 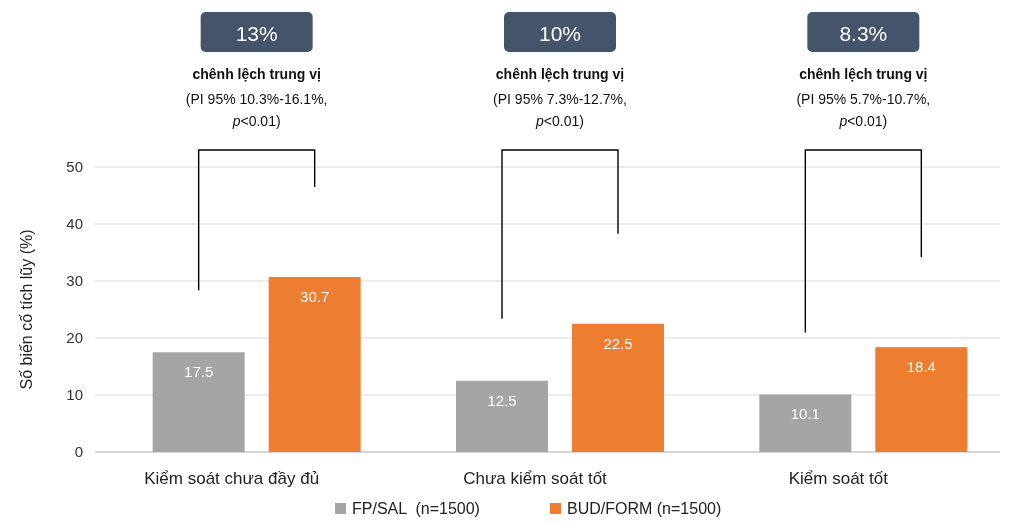 What do you see at coordinates (560, 33) in the screenshot?
I see `text: 10%` at bounding box center [560, 33].